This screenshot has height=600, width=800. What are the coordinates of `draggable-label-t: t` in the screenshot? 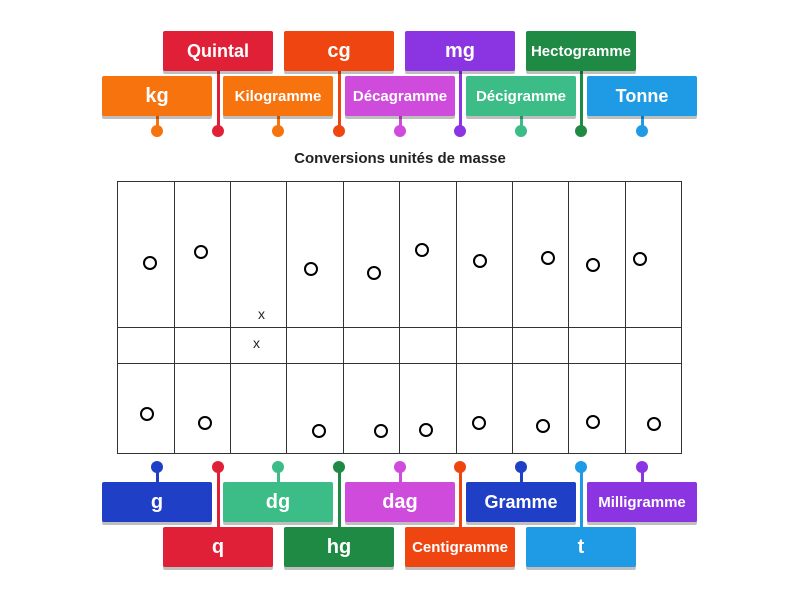 It's located at (581, 547).